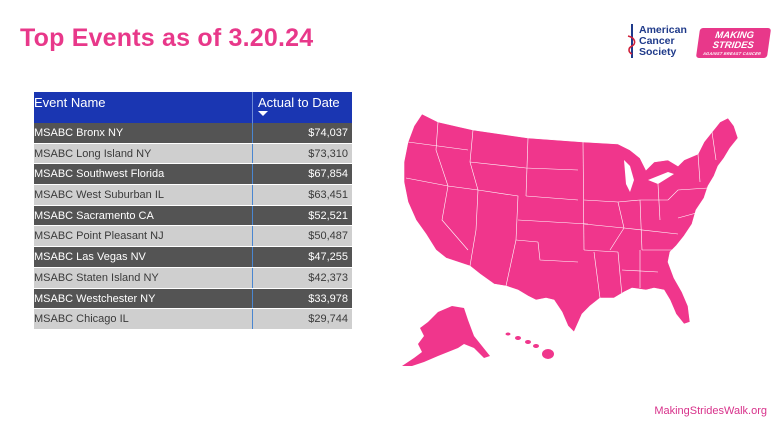 Image resolution: width=780 pixels, height=438 pixels. What do you see at coordinates (81, 319) in the screenshot?
I see `event-name-cell: MSABC Chicago IL` at bounding box center [81, 319].